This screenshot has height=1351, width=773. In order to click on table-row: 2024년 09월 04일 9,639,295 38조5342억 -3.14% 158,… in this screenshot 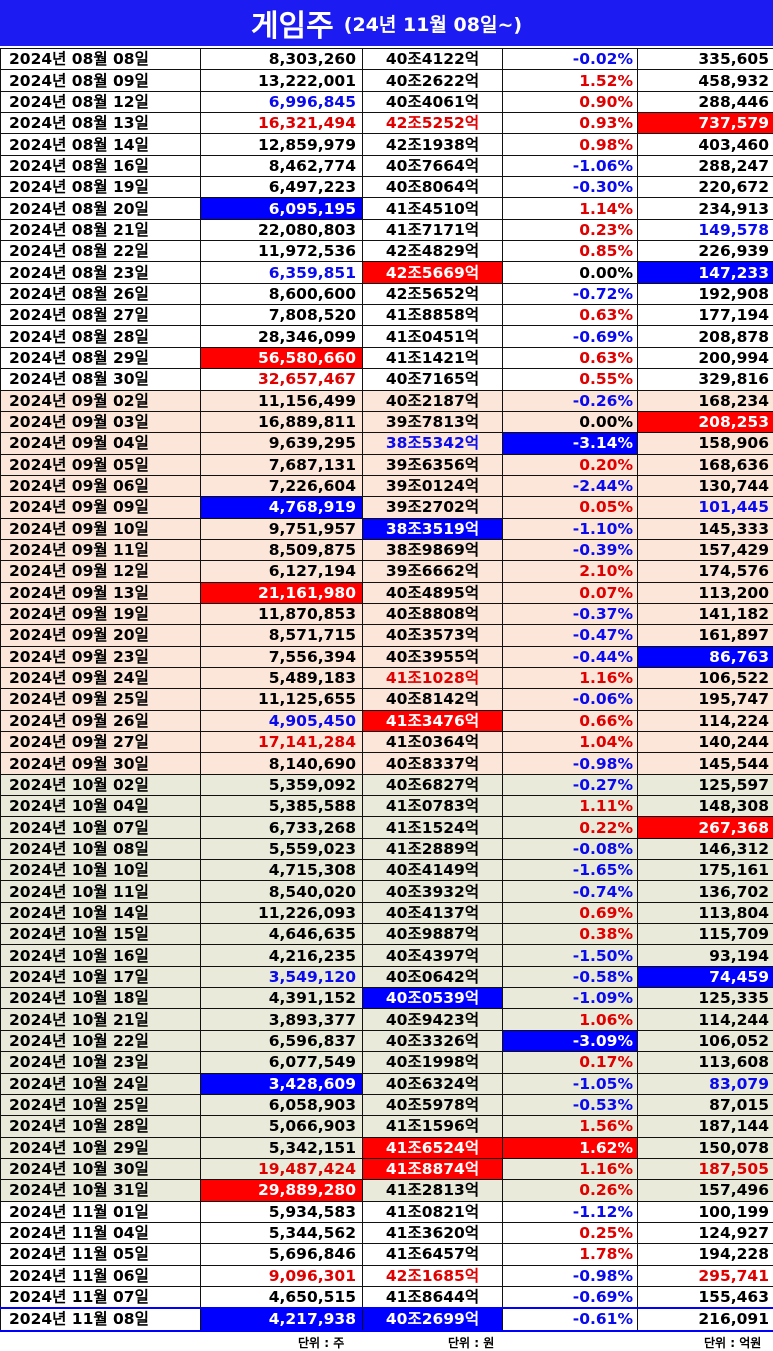, I will do `click(386, 443)`.